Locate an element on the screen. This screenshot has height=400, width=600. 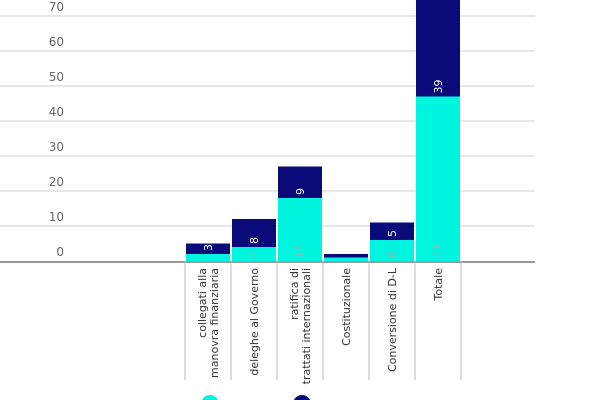
y-tick-label: 30 is located at coordinates (56, 147).